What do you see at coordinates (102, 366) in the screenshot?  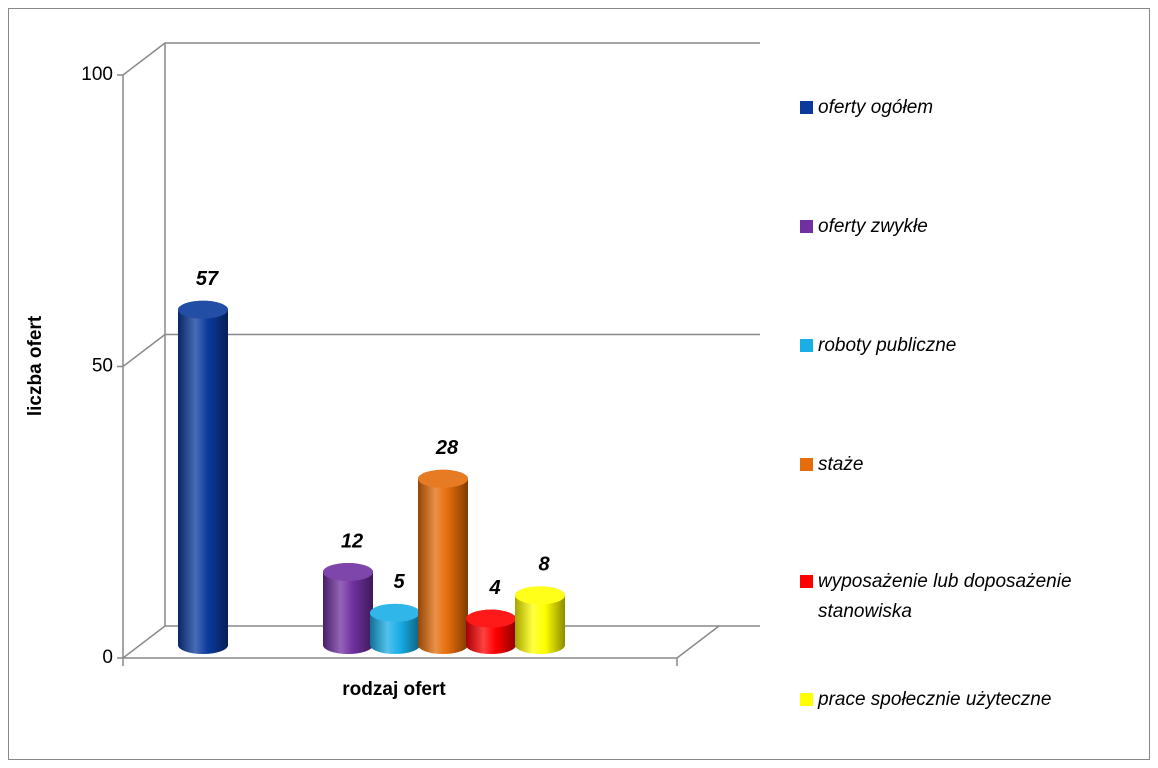 I see `y-tick-label: 50` at bounding box center [102, 366].